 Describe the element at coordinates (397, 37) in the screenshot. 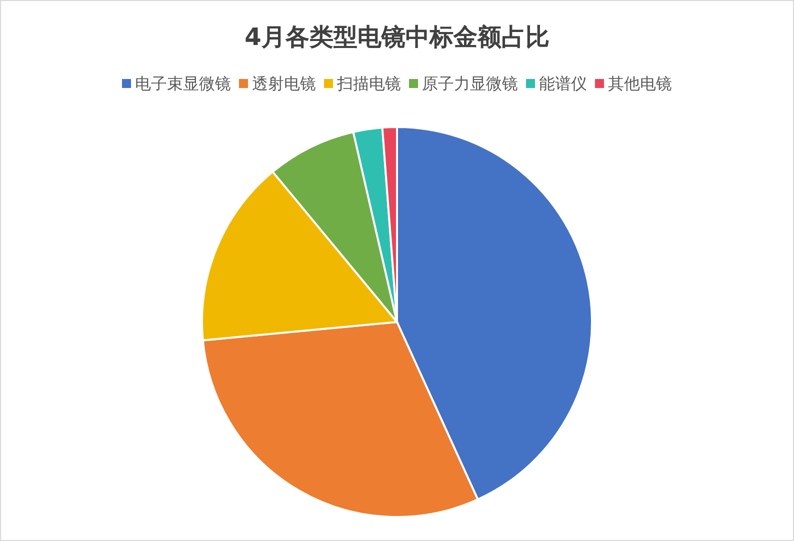

I see `chart-title: 4月各类型电镜中标金额占比` at that location.